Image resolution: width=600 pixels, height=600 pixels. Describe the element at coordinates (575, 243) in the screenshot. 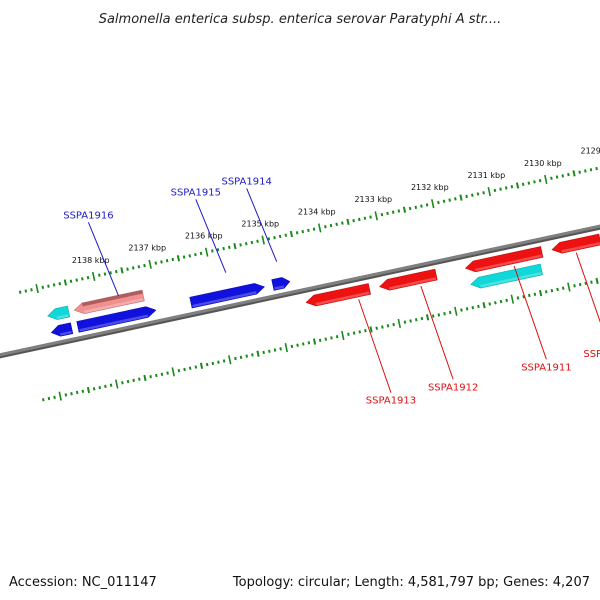

I see `gene-arrow-sspa1910` at that location.